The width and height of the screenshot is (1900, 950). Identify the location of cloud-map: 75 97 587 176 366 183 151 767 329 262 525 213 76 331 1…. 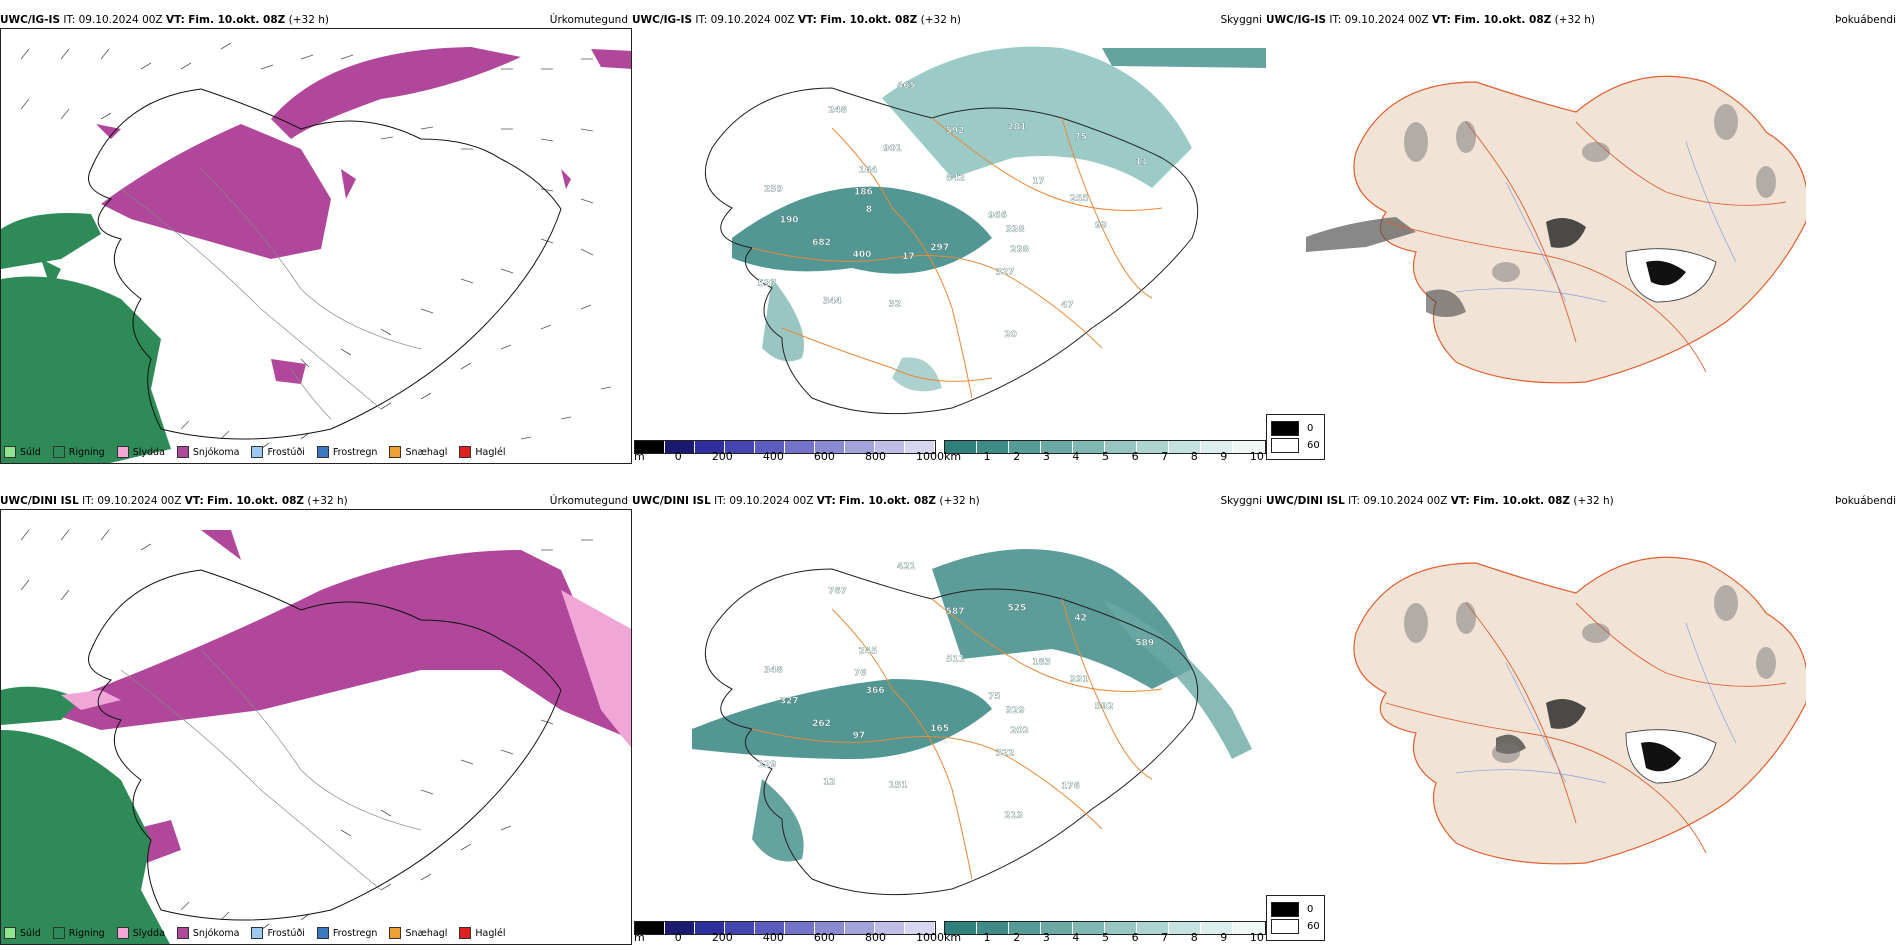
(949, 716).